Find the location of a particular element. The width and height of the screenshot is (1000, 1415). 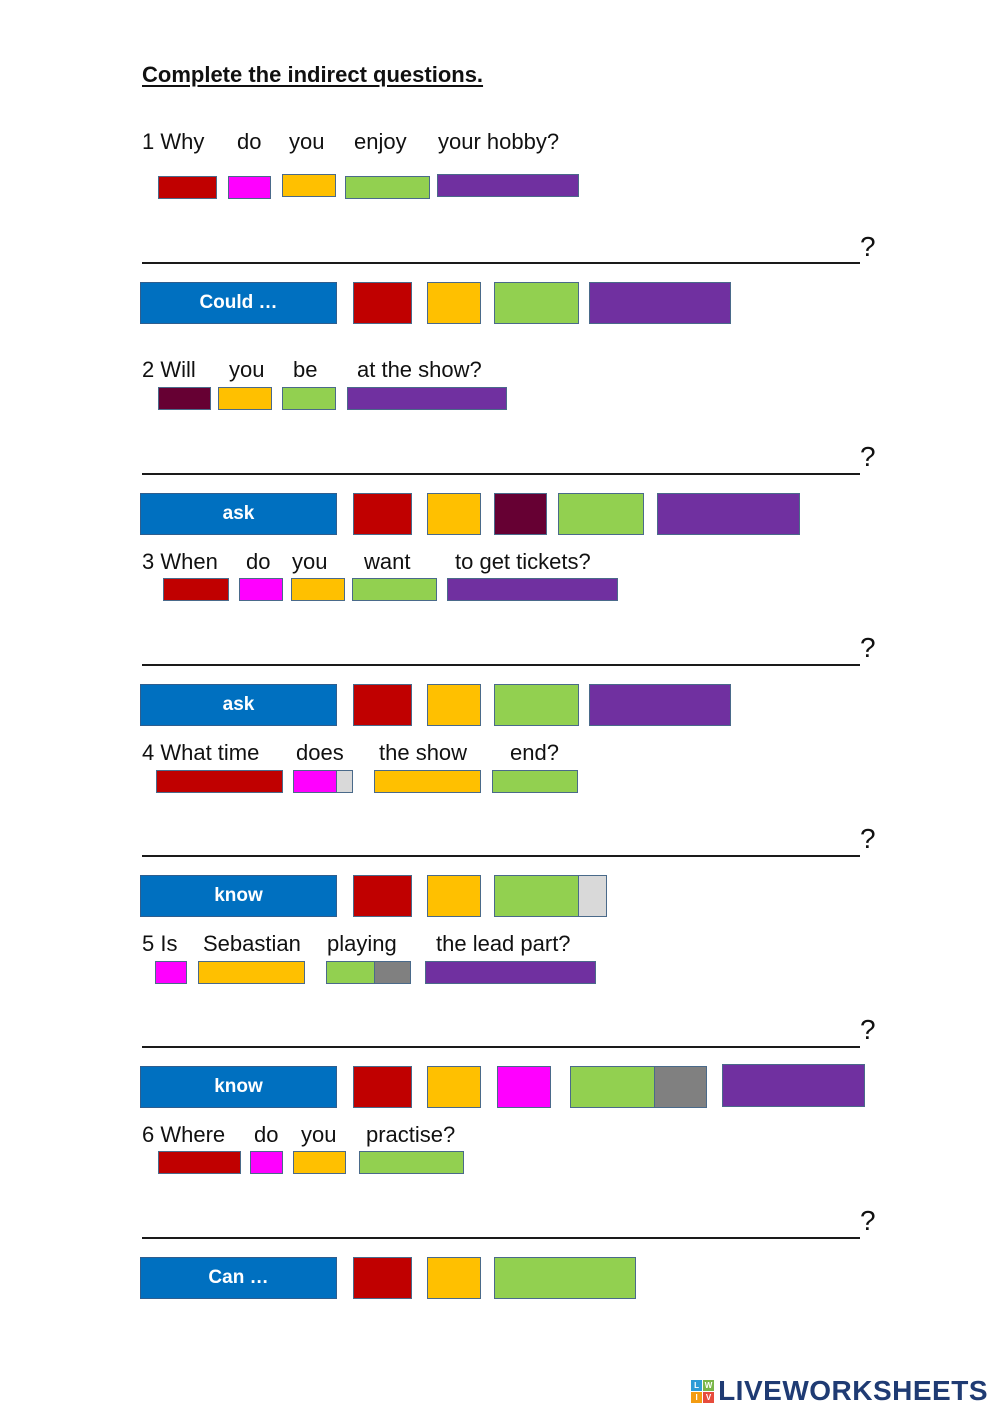

question-4-word: the show is located at coordinates (423, 752).